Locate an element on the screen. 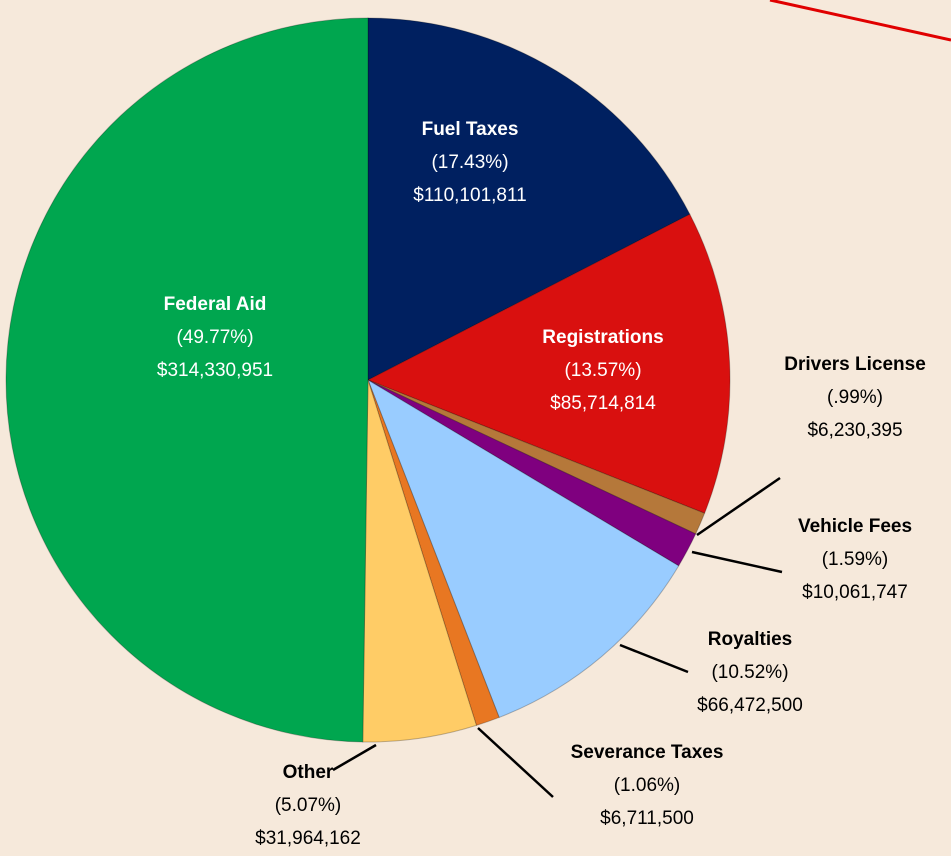 This screenshot has width=951, height=856. slice-percent: (13.57%) is located at coordinates (602, 370).